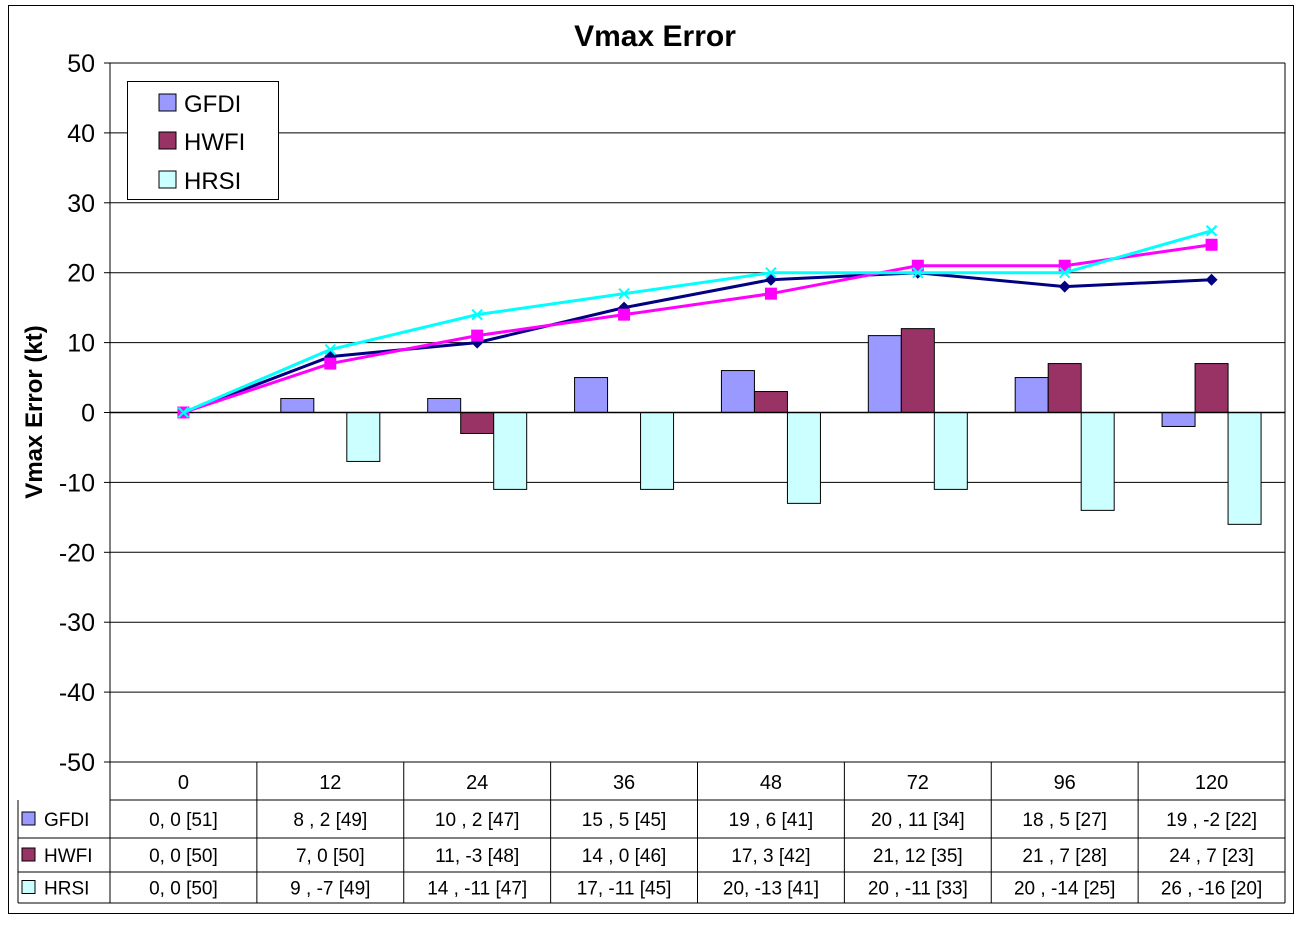 This screenshot has height=925, width=1302. I want to click on table-cell: 19 , 6 [41], so click(771, 820).